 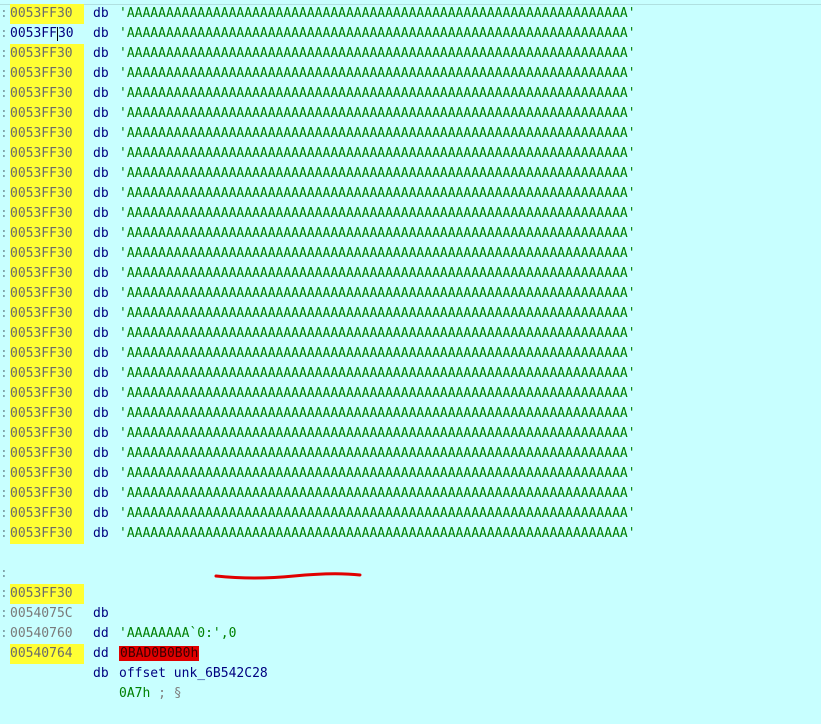 I want to click on address-label: 00540764, so click(x=47, y=654).